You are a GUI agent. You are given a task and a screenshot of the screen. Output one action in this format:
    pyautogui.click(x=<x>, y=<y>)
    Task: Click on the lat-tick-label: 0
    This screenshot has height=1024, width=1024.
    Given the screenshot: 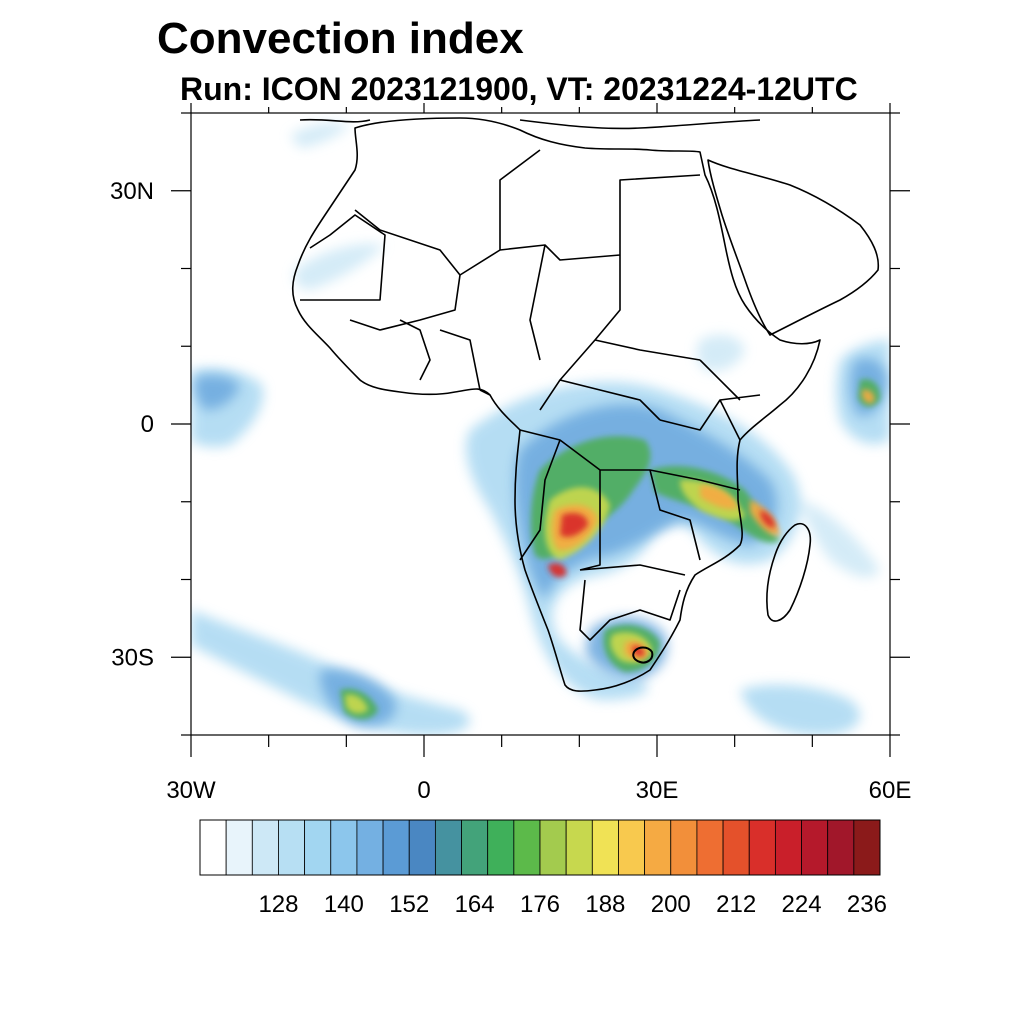 What is the action you would take?
    pyautogui.click(x=147, y=424)
    